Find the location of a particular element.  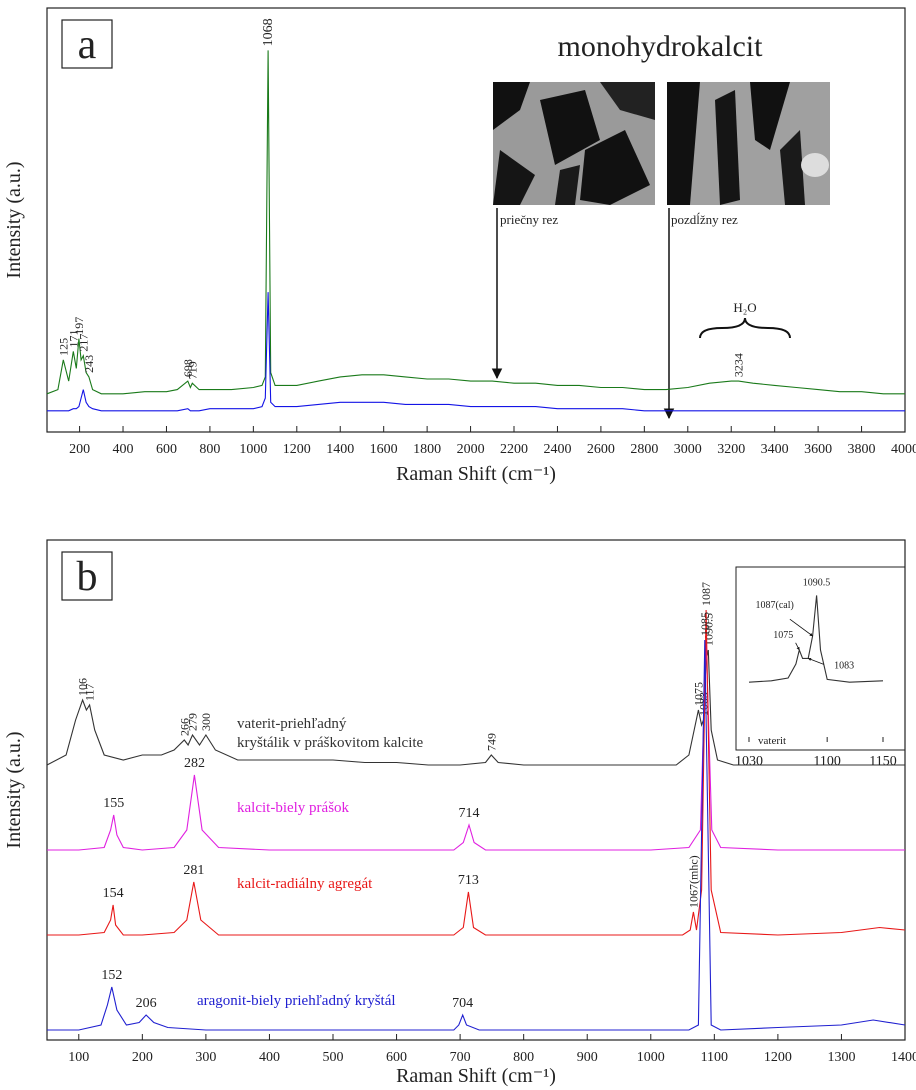

inset-label: vaterit is located at coordinates (772, 741).